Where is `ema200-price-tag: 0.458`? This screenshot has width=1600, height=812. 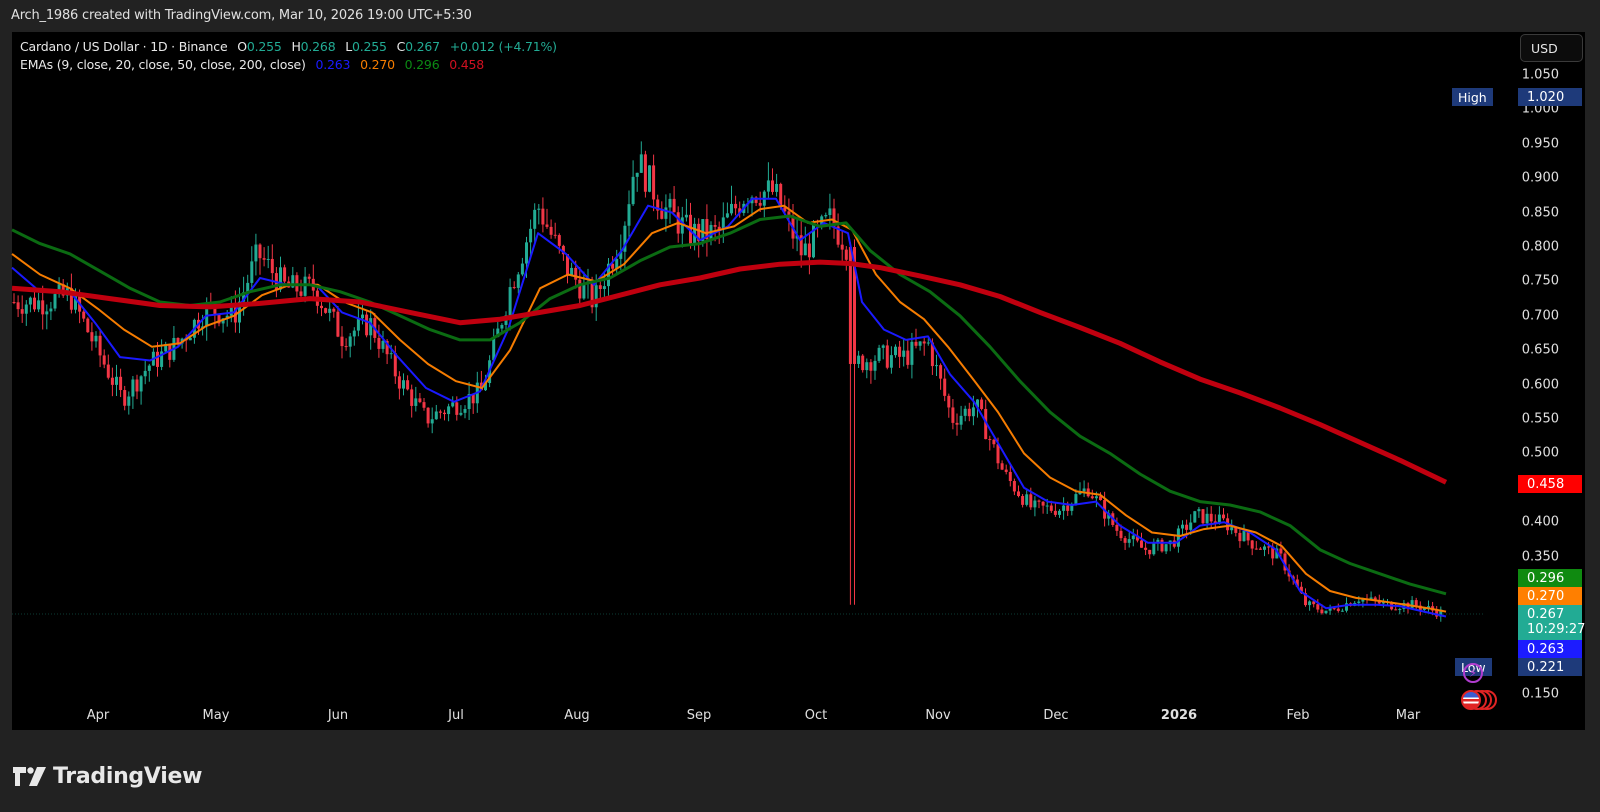
ema200-price-tag: 0.458 is located at coordinates (1550, 484).